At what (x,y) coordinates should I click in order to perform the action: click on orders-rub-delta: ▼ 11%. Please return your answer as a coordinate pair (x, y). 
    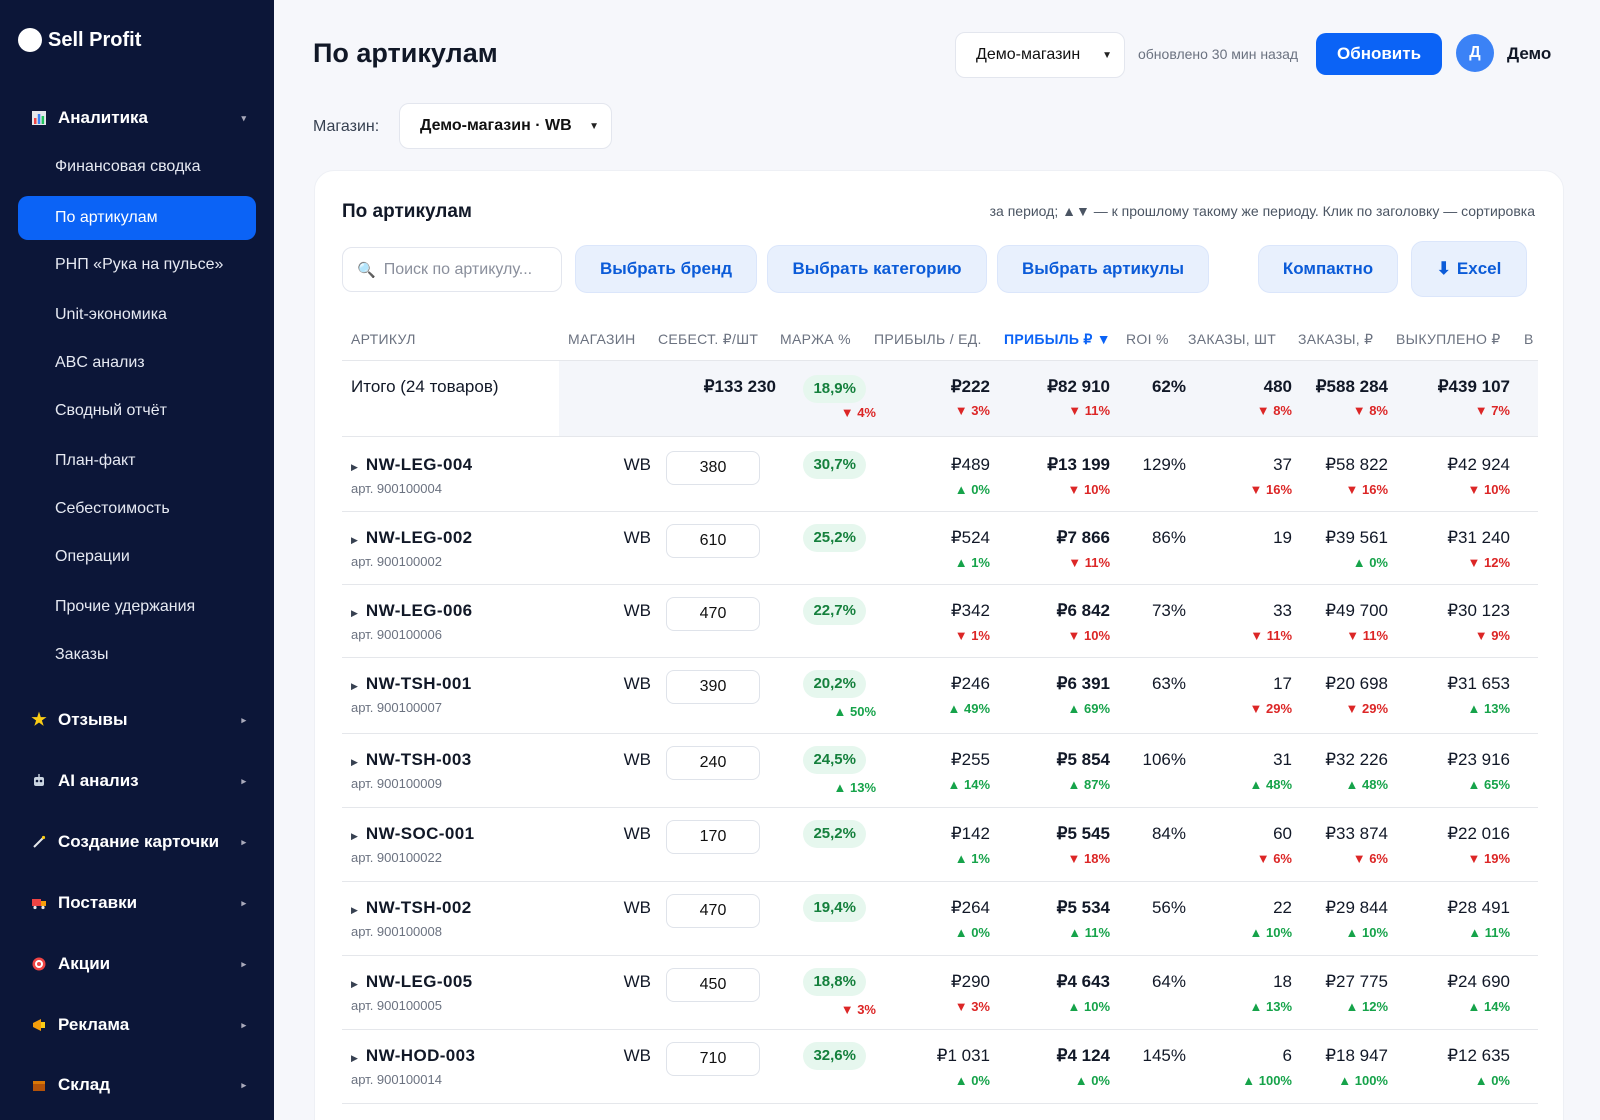
    Looking at the image, I should click on (1367, 635).